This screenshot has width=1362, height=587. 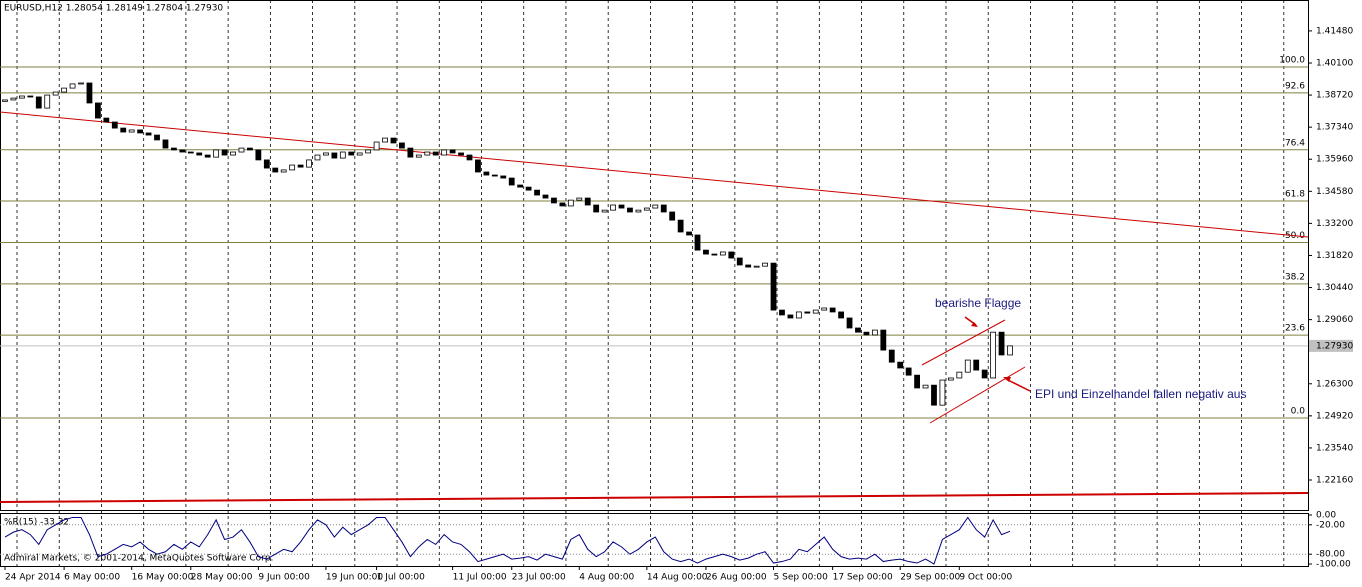 I want to click on x-tick-label: 29 Sep 00:00, so click(x=930, y=578).